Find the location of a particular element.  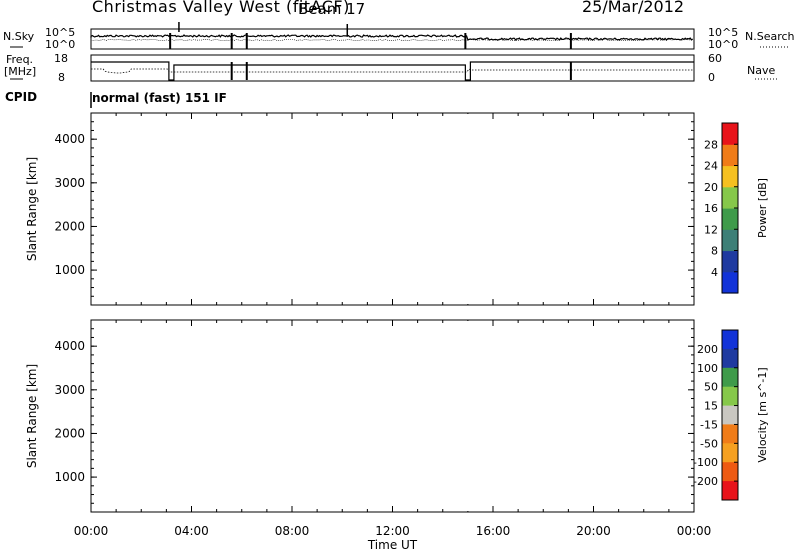

nsearch-label: N.Search is located at coordinates (770, 36).